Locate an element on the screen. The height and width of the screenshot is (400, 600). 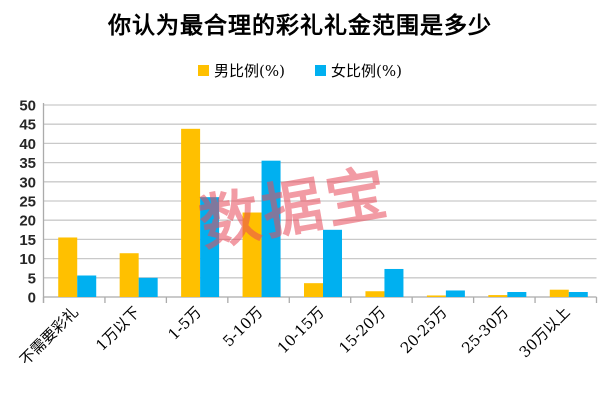
y-tick-label: 0 is located at coordinates (32, 298).